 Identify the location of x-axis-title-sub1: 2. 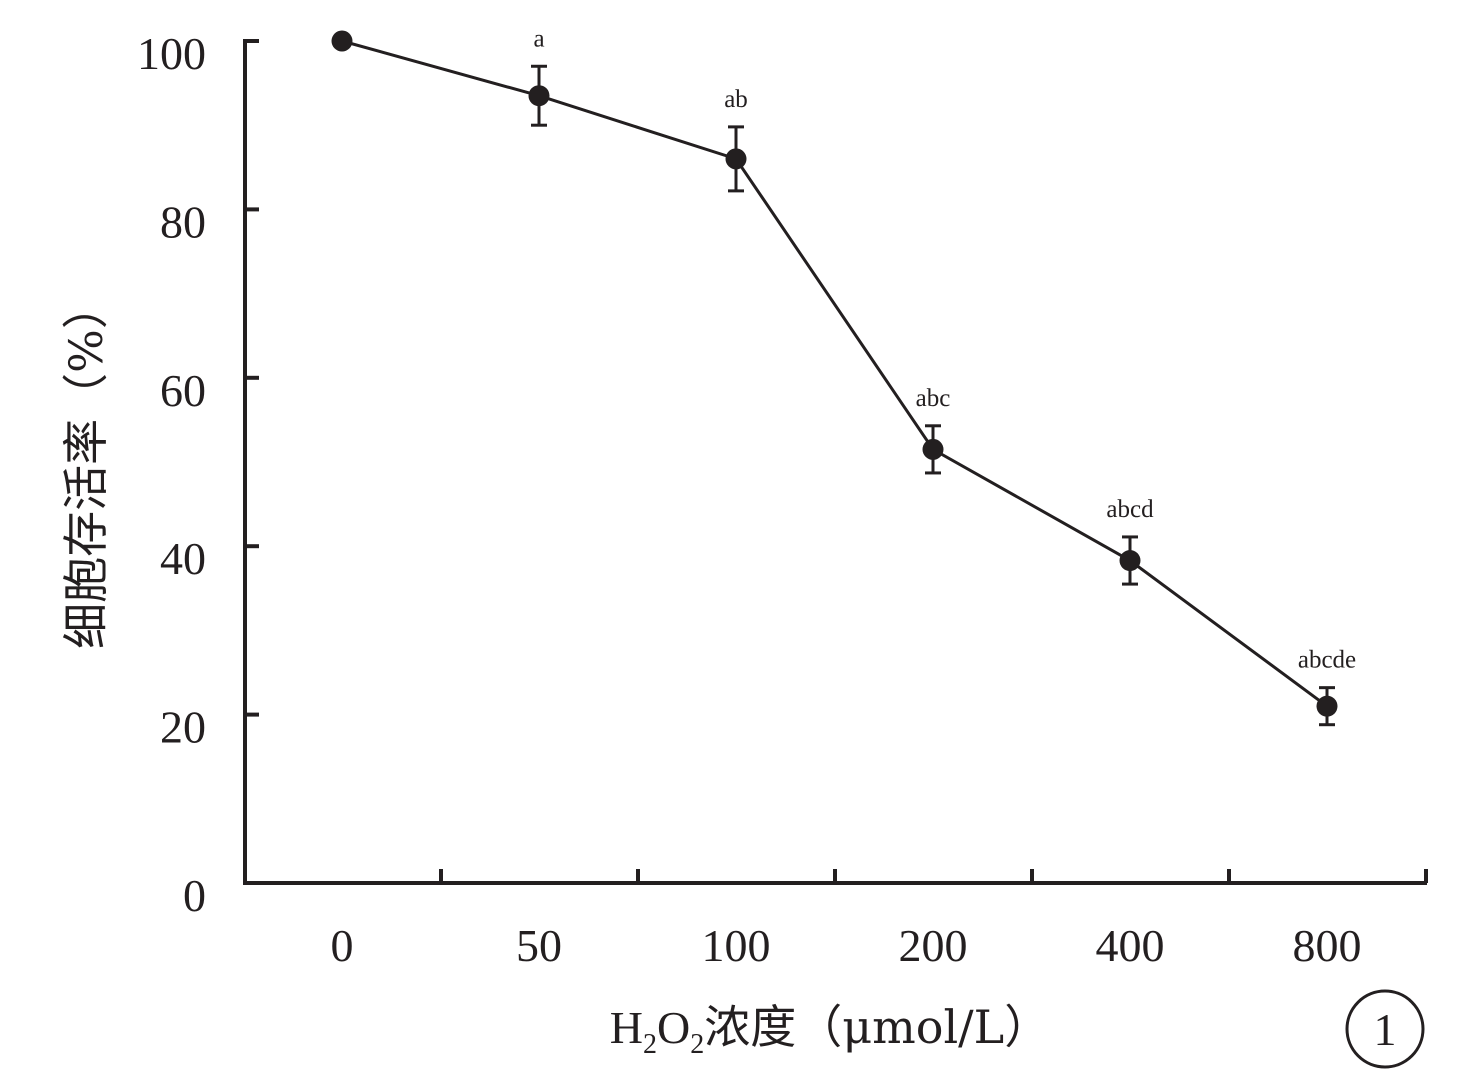
(650, 1044).